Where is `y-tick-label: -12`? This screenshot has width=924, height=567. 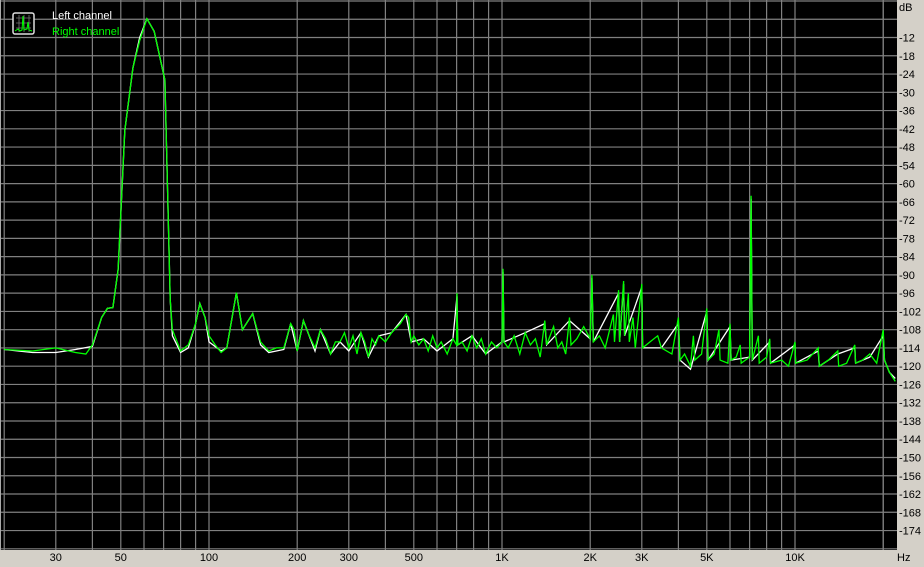
y-tick-label: -12 is located at coordinates (907, 39).